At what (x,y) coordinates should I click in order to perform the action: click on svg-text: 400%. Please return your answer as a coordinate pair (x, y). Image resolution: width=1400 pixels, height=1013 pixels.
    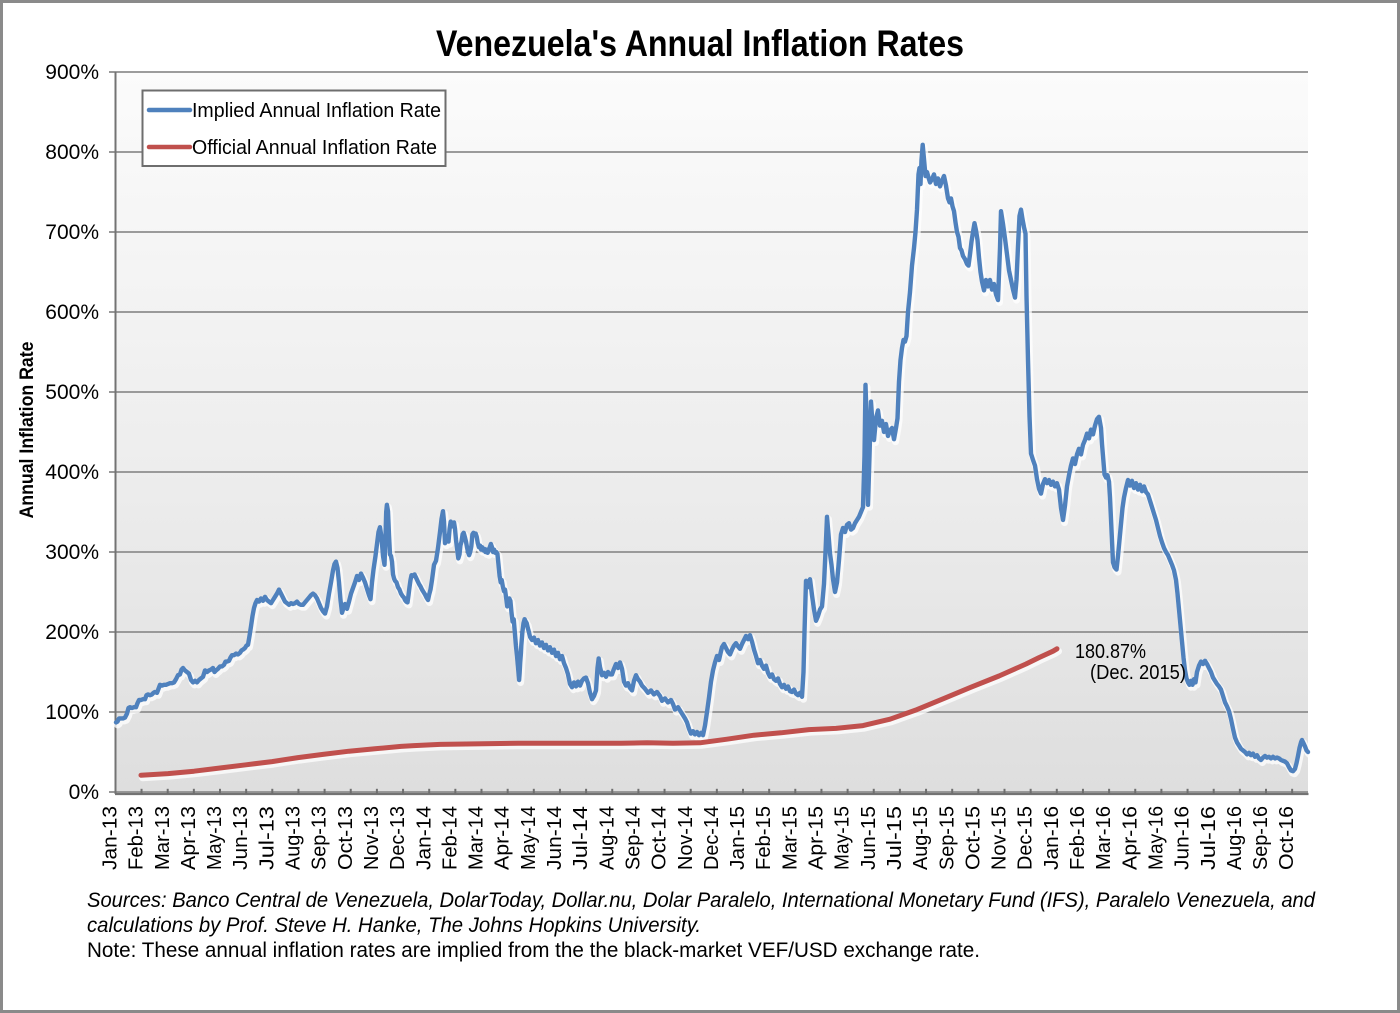
    Looking at the image, I should click on (72, 472).